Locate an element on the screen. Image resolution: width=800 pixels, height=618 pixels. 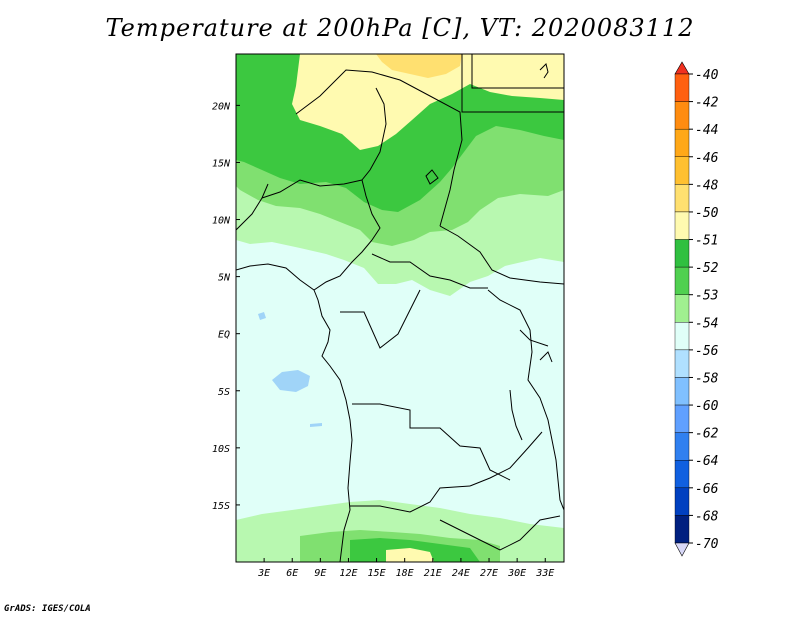
border-nigeria-cameroon is located at coordinates (374, 164).